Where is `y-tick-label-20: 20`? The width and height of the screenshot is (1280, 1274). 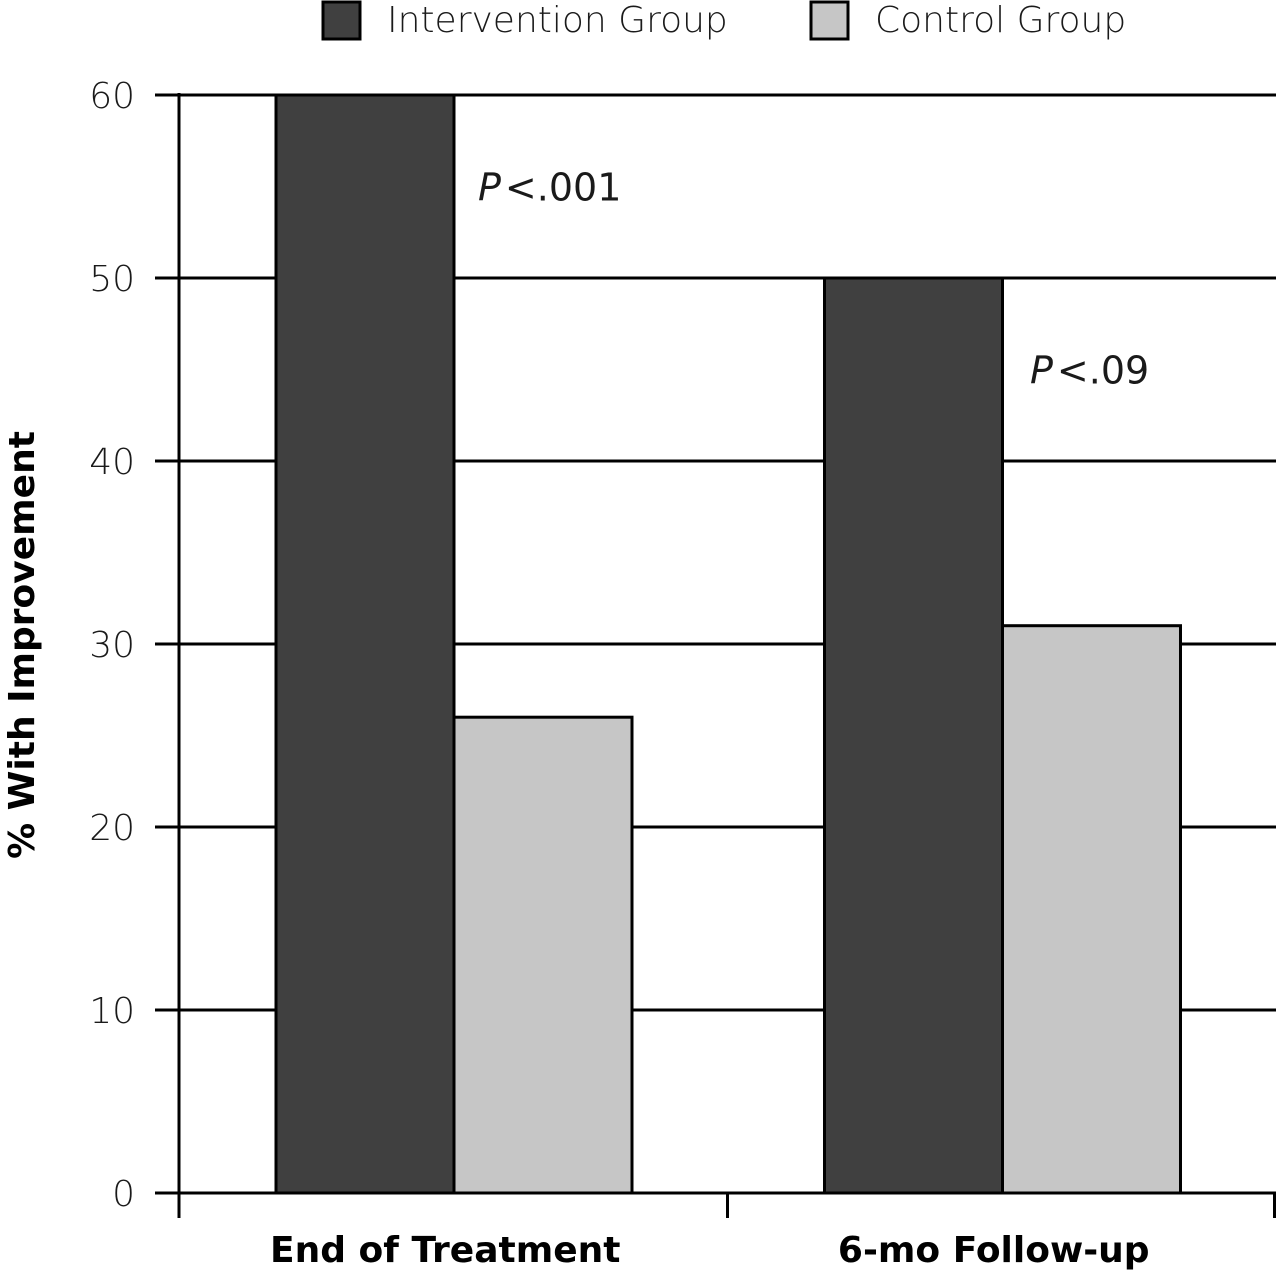
y-tick-label-20: 20 is located at coordinates (112, 828).